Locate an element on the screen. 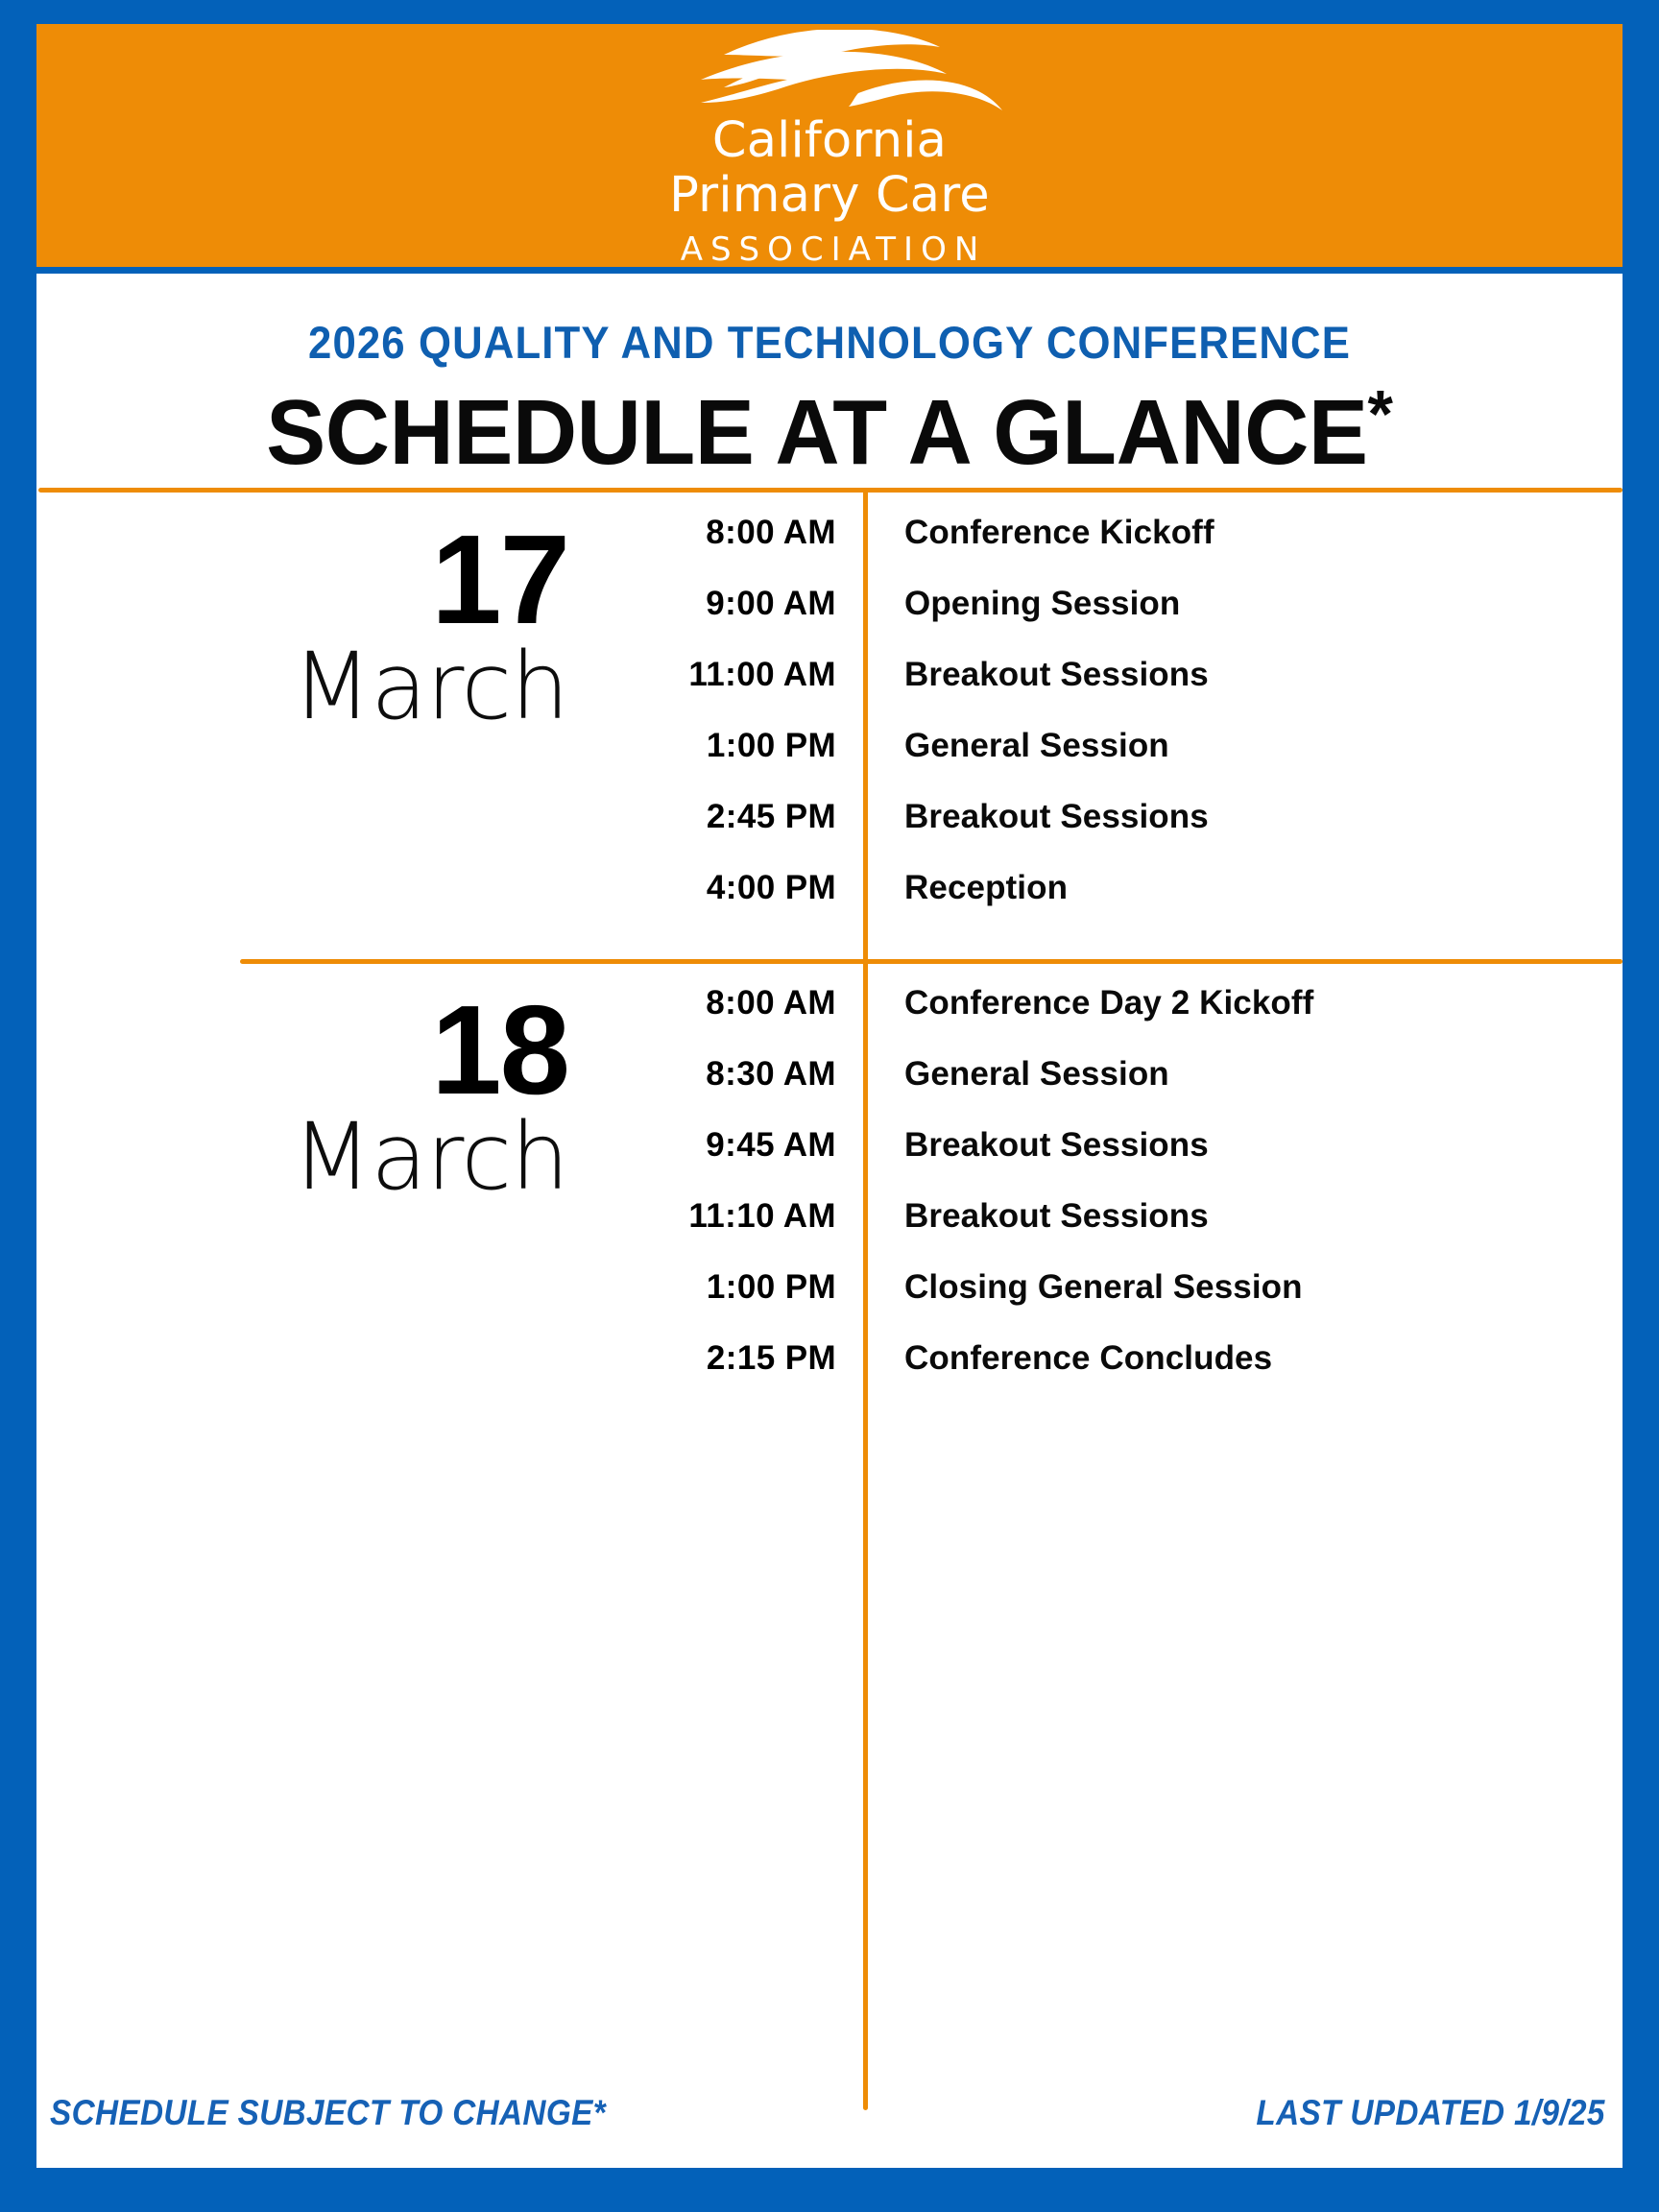  session-label: Conference Day 2 Kickoff is located at coordinates (1109, 1003).